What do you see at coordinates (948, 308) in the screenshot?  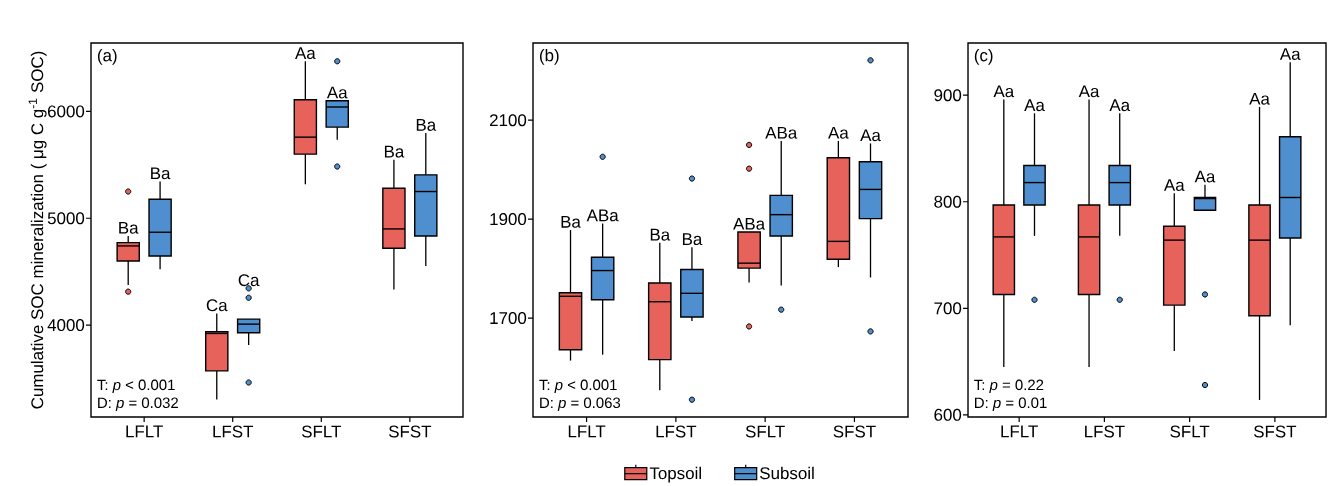 I see `y-tick-label: 700` at bounding box center [948, 308].